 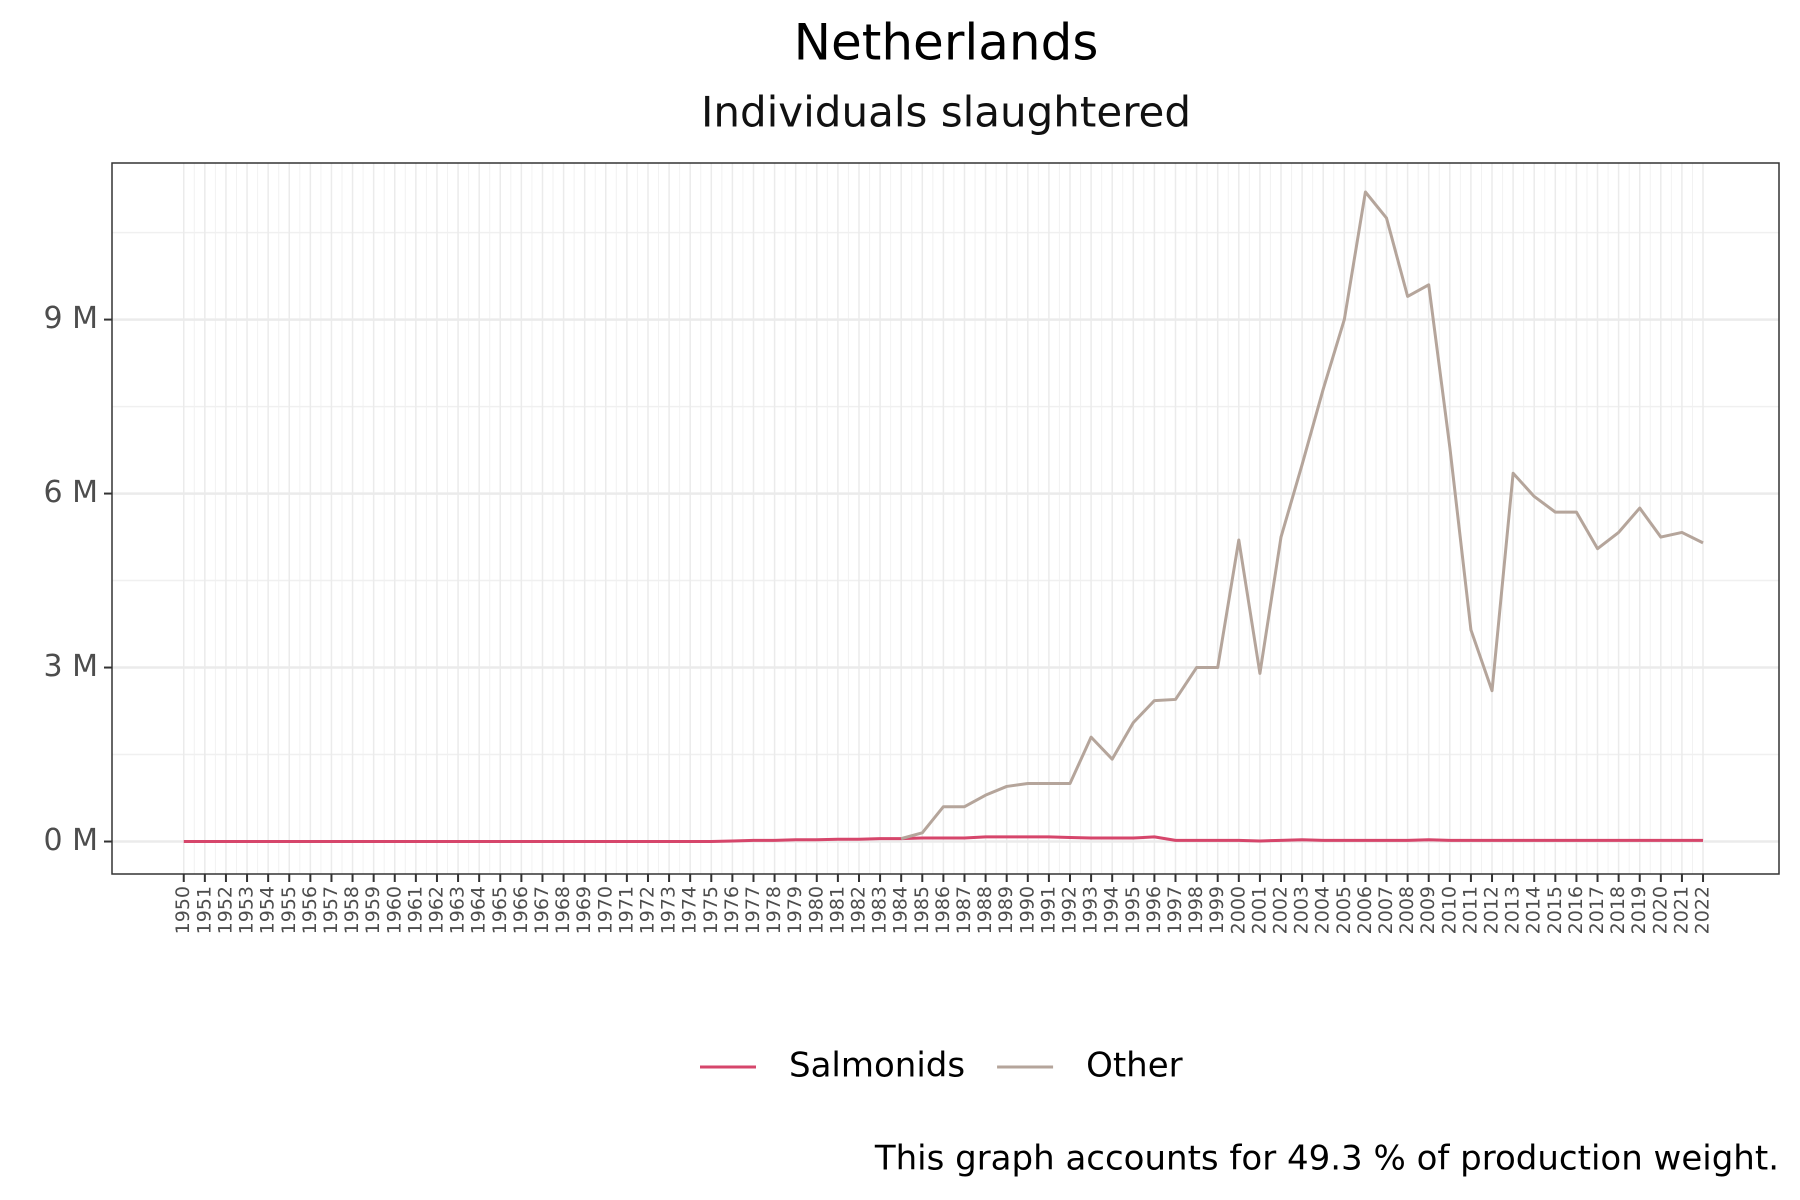 I want to click on x-tick-label: 1974, so click(x=690, y=910).